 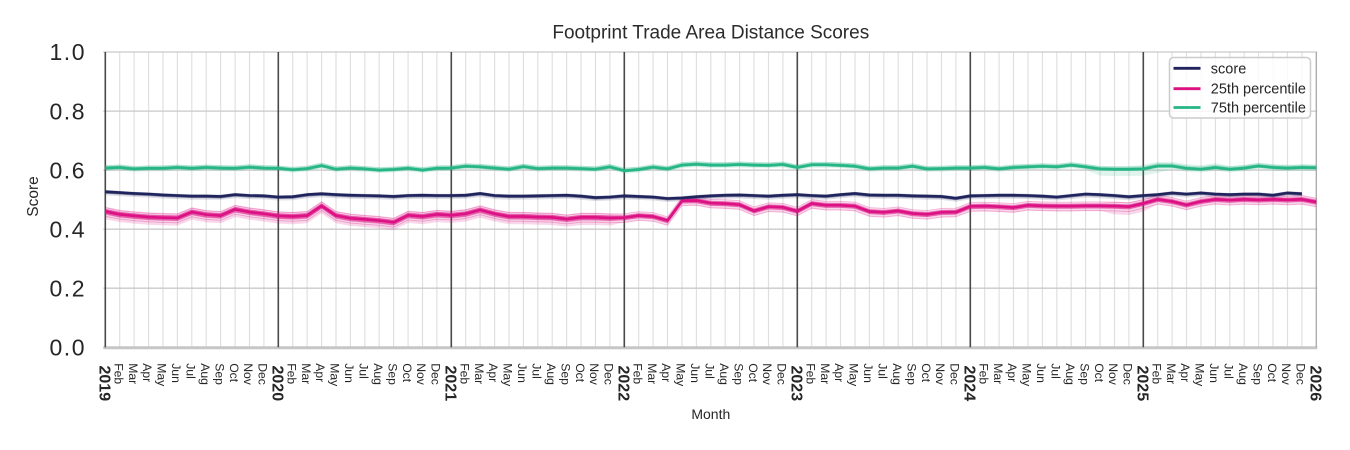 What do you see at coordinates (710, 414) in the screenshot?
I see `svg-text: Month` at bounding box center [710, 414].